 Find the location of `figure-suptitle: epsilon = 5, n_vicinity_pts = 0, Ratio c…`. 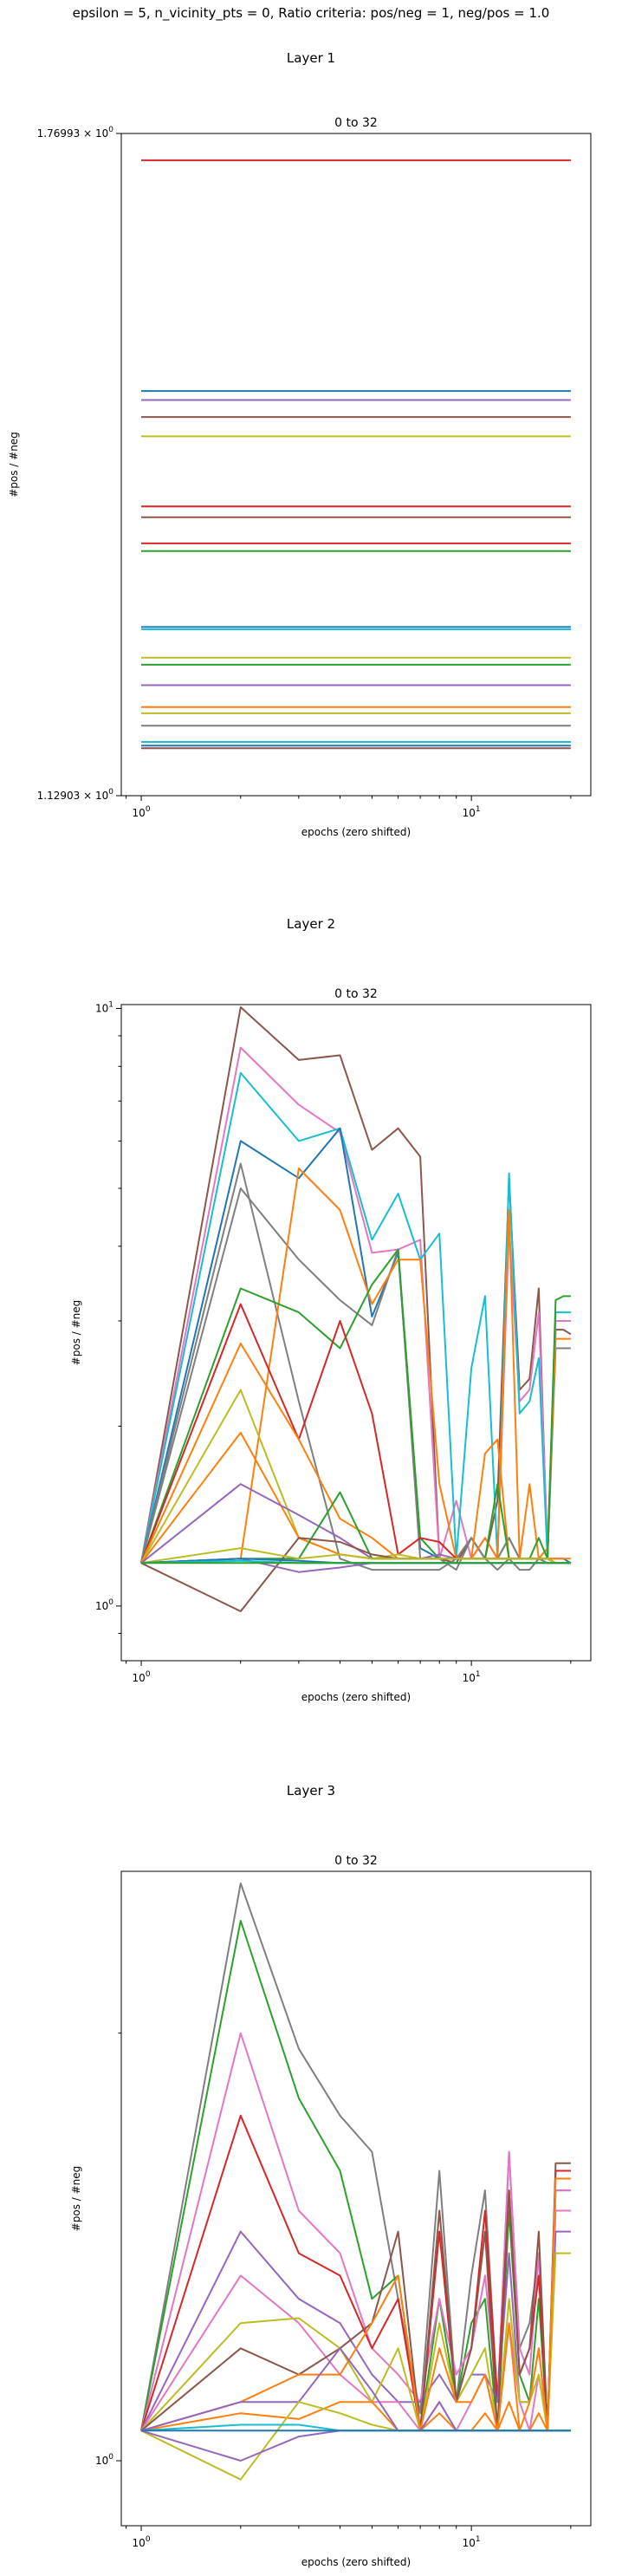

figure-suptitle: epsilon = 5, n_vicinity_pts = 0, Ratio c… is located at coordinates (311, 13).